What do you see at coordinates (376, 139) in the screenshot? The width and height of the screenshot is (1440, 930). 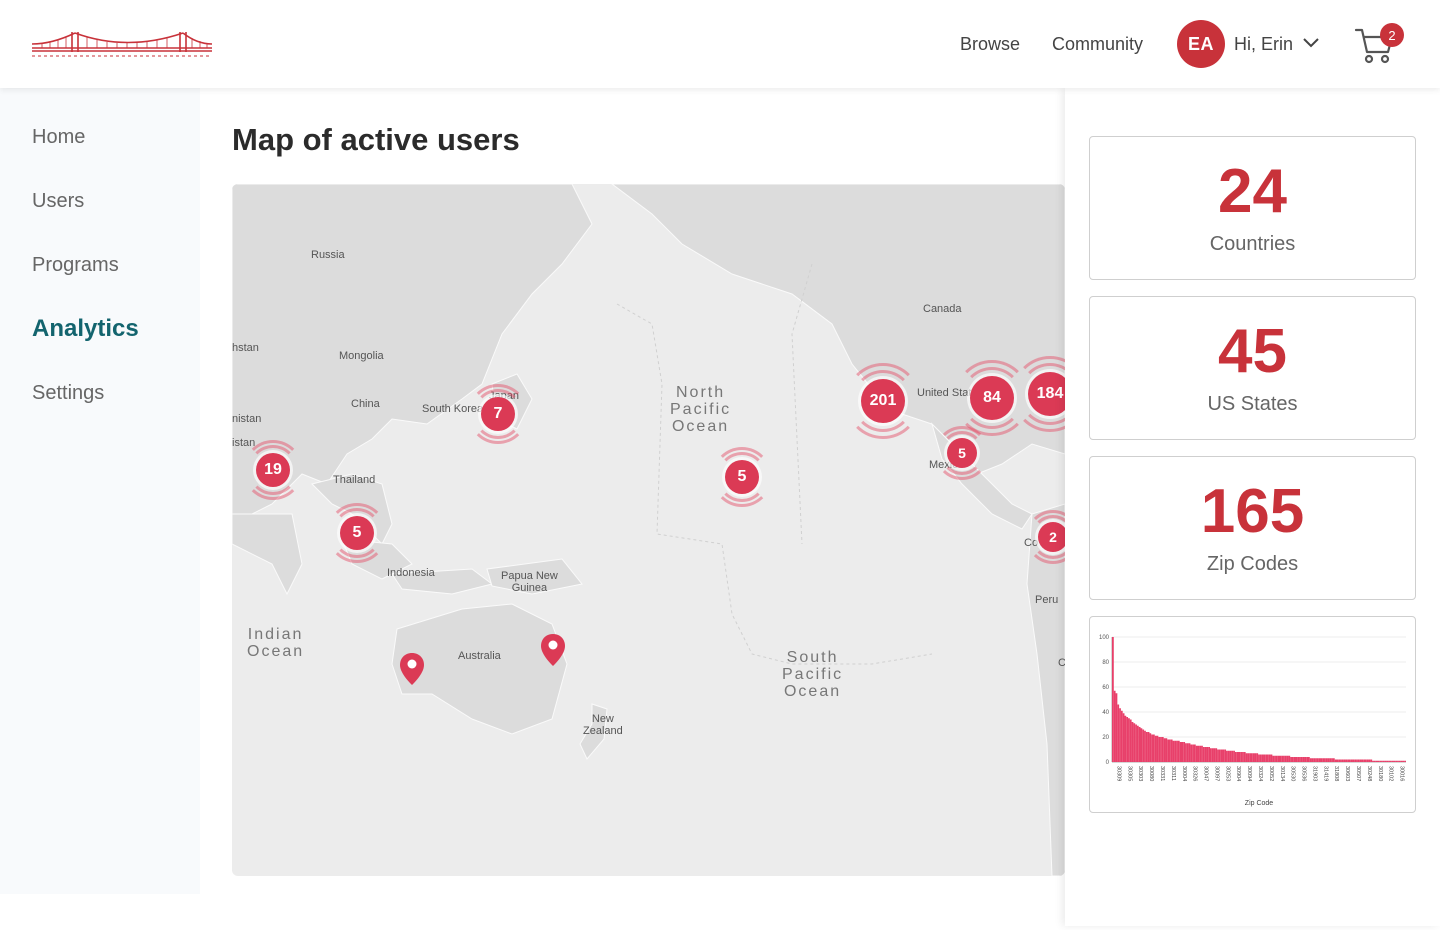 I see `page-title: Map of active users` at bounding box center [376, 139].